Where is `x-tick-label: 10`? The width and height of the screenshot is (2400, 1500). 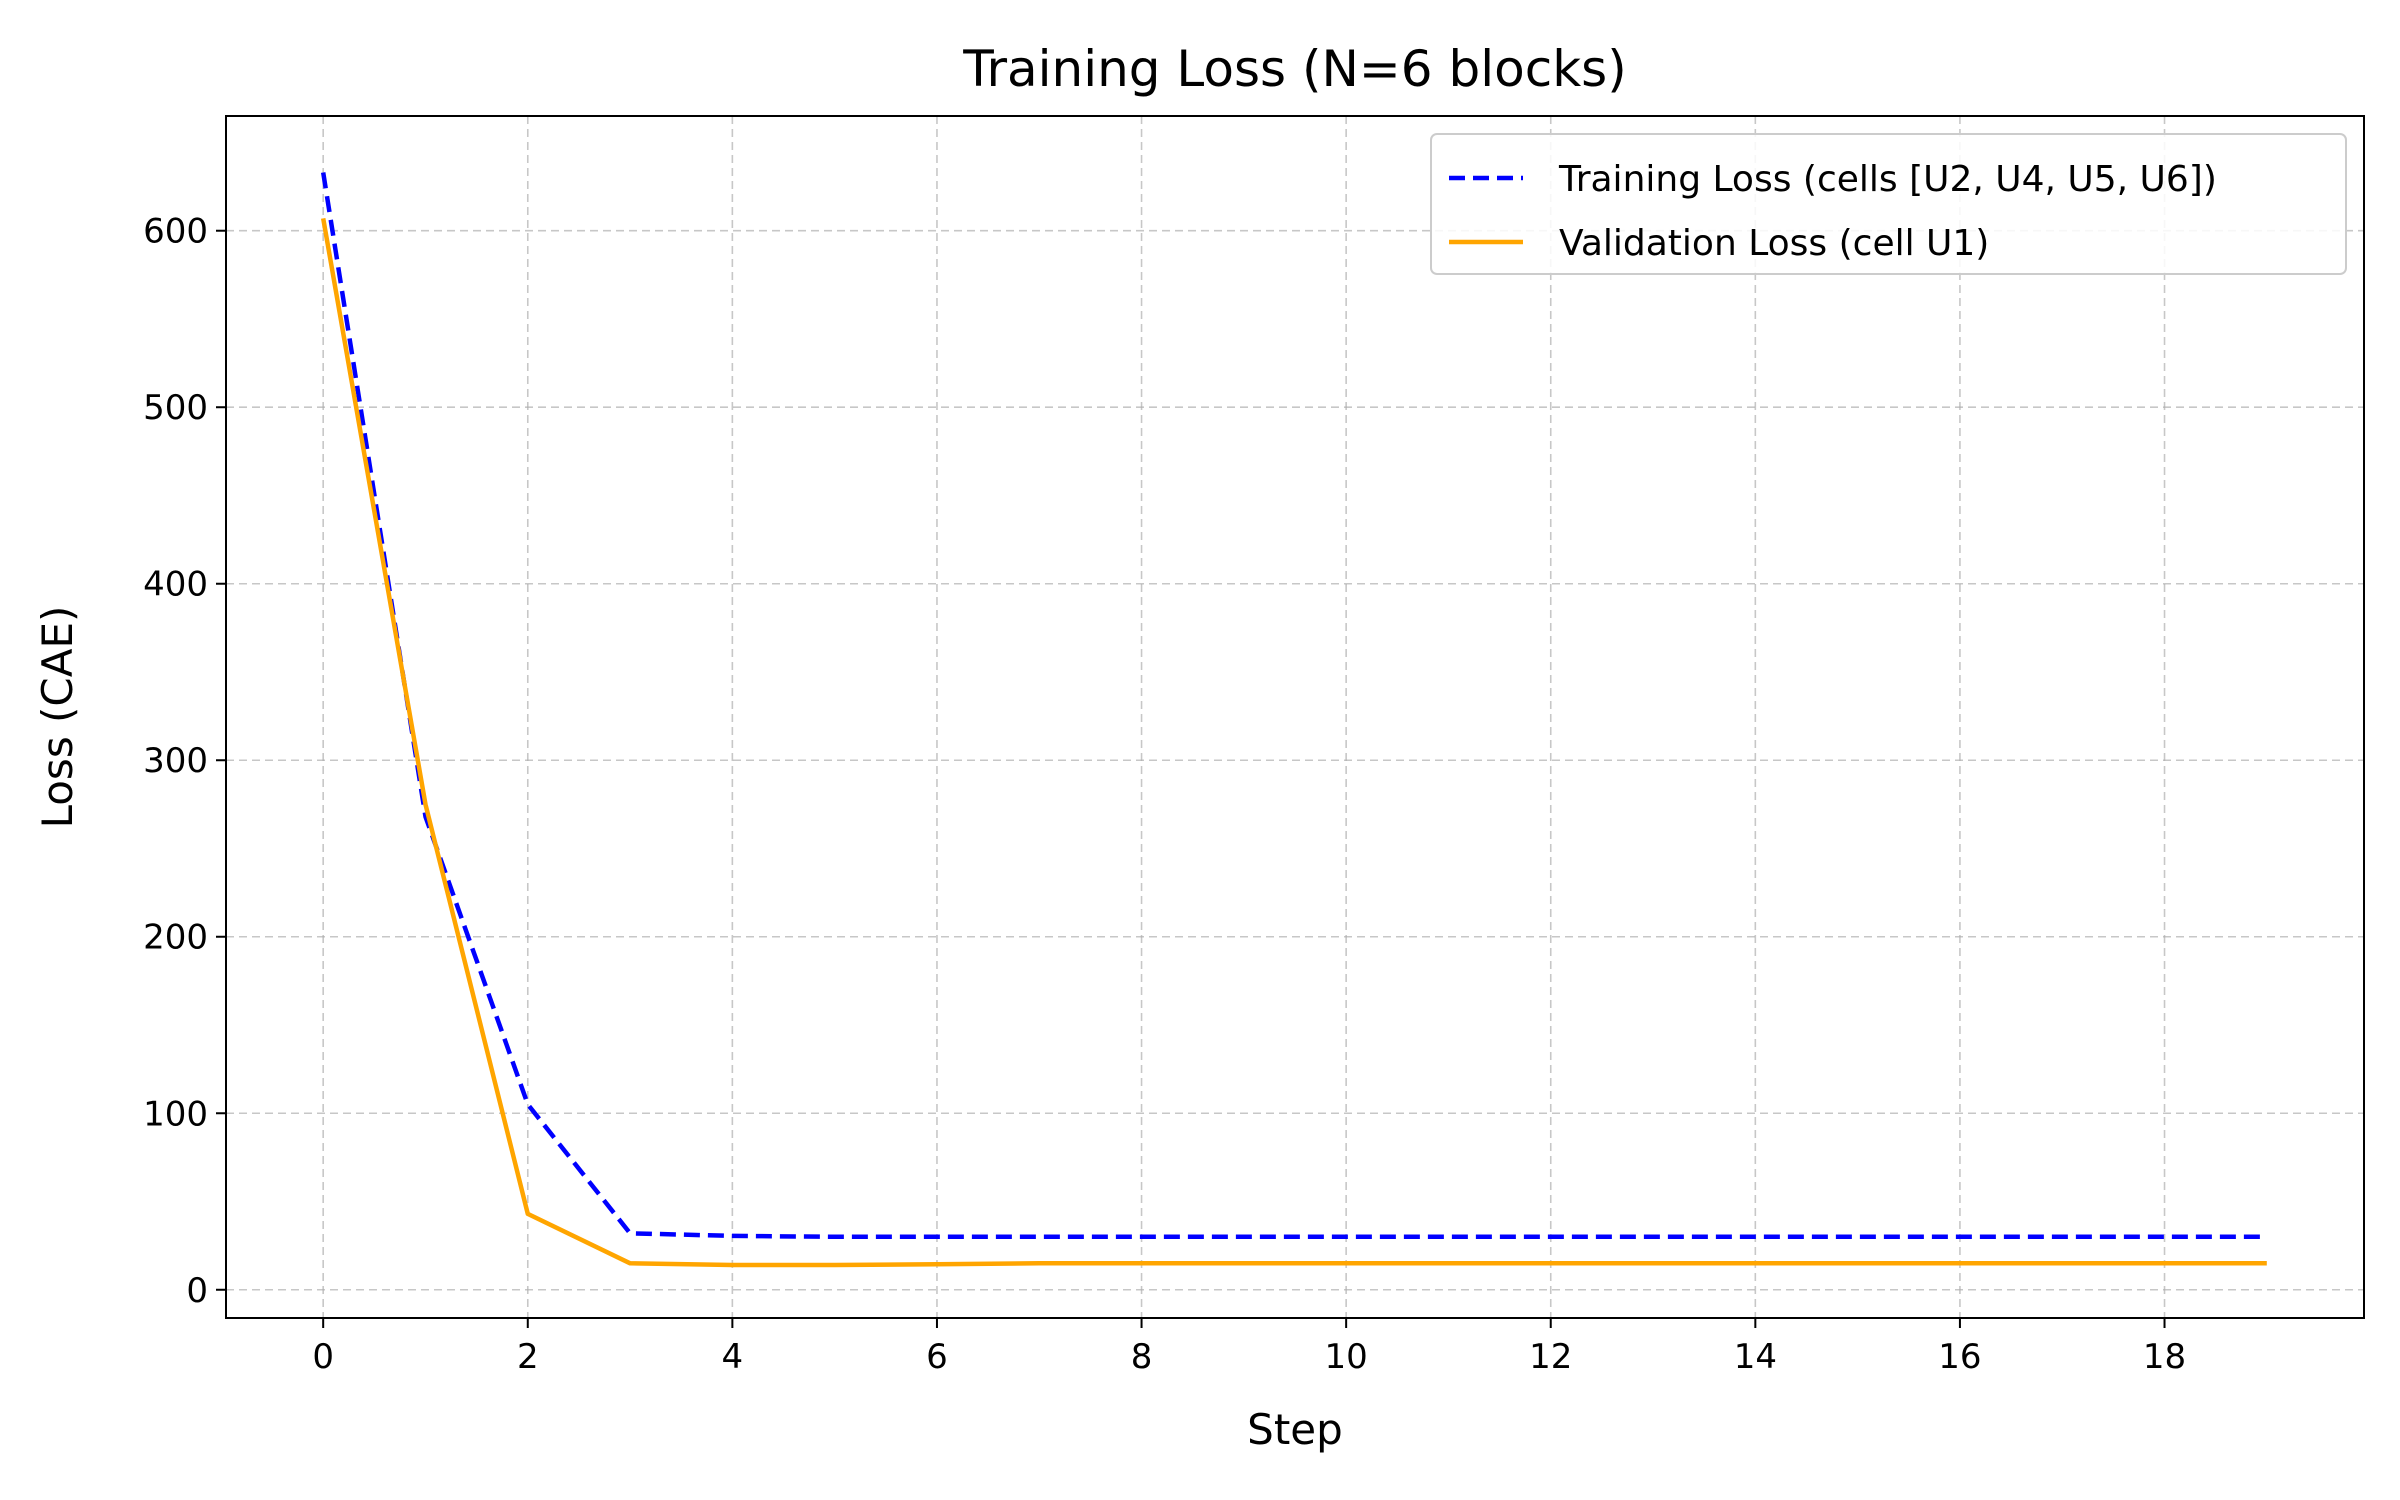
x-tick-label: 10 is located at coordinates (1346, 1357).